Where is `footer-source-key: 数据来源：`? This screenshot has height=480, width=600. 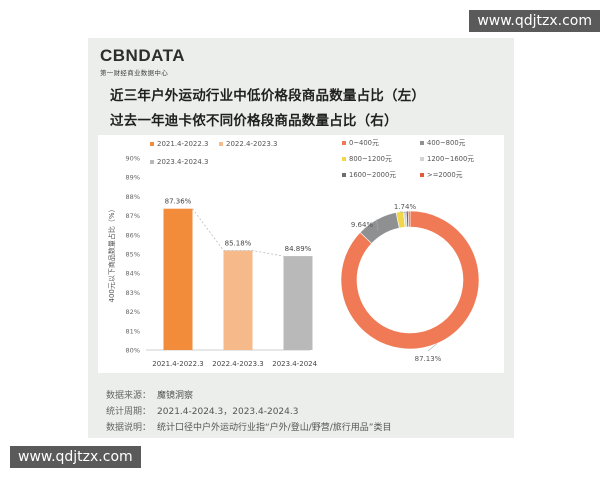 footer-source-key: 数据来源： is located at coordinates (129, 396).